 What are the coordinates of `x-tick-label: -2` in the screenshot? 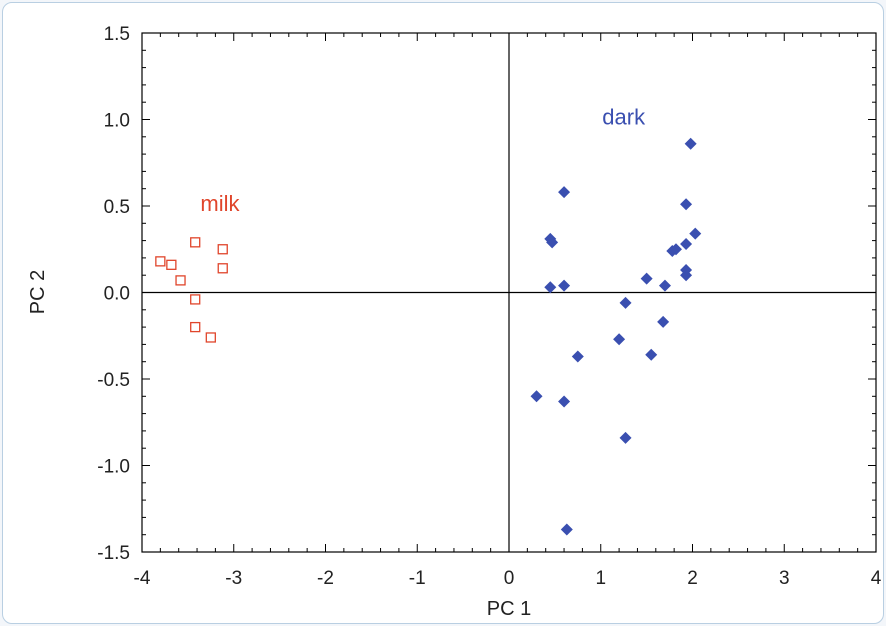 It's located at (325, 578).